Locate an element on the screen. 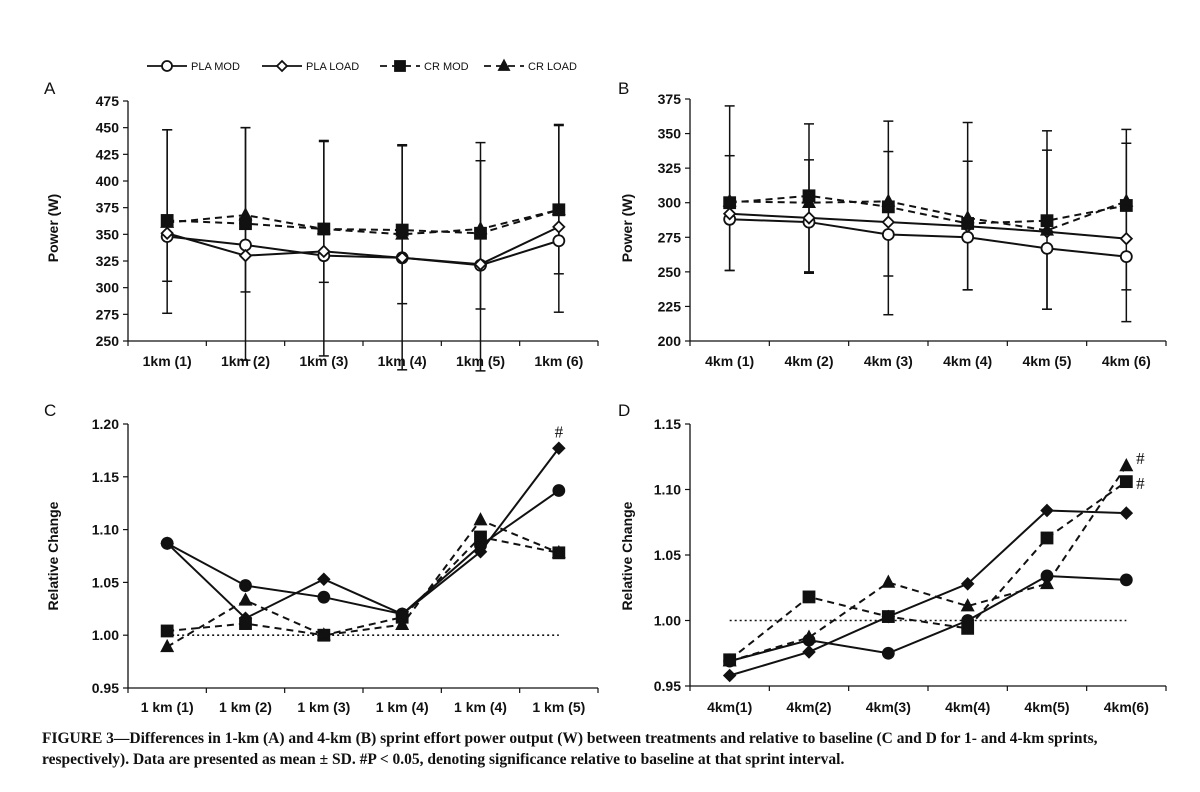 This screenshot has height=792, width=1200. y-axis-label: Relative Change is located at coordinates (53, 555).